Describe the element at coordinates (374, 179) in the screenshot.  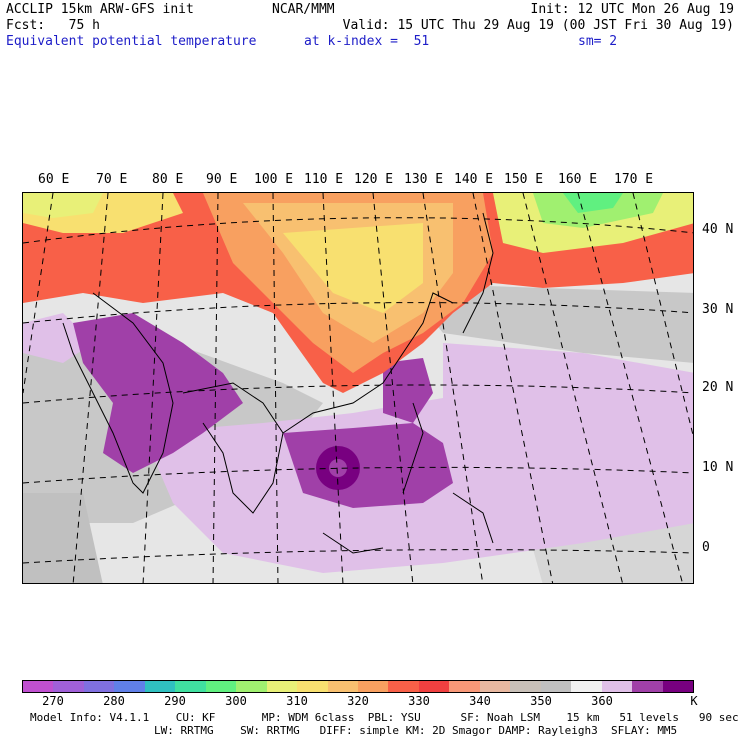
I see `lon-label: 120 E` at that location.